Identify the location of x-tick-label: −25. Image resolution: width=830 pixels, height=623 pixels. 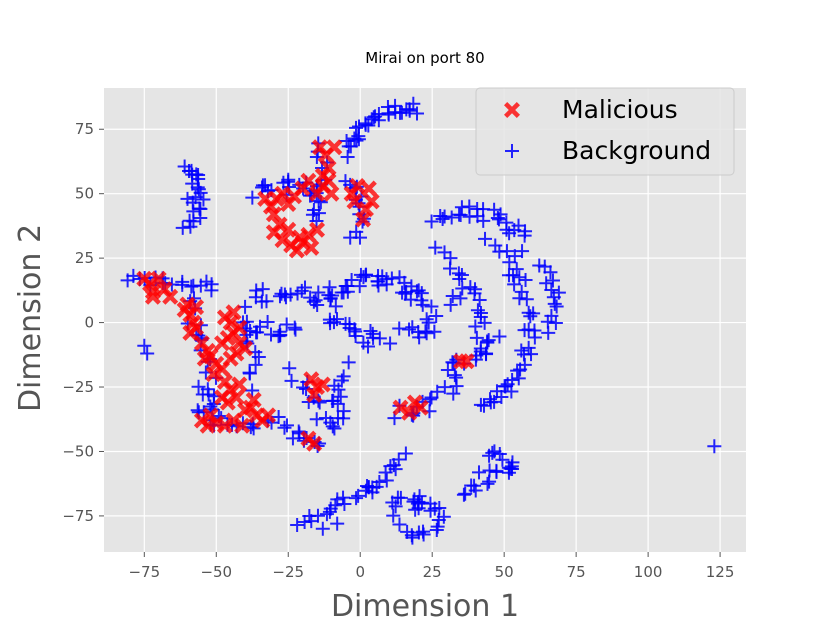
(288, 572).